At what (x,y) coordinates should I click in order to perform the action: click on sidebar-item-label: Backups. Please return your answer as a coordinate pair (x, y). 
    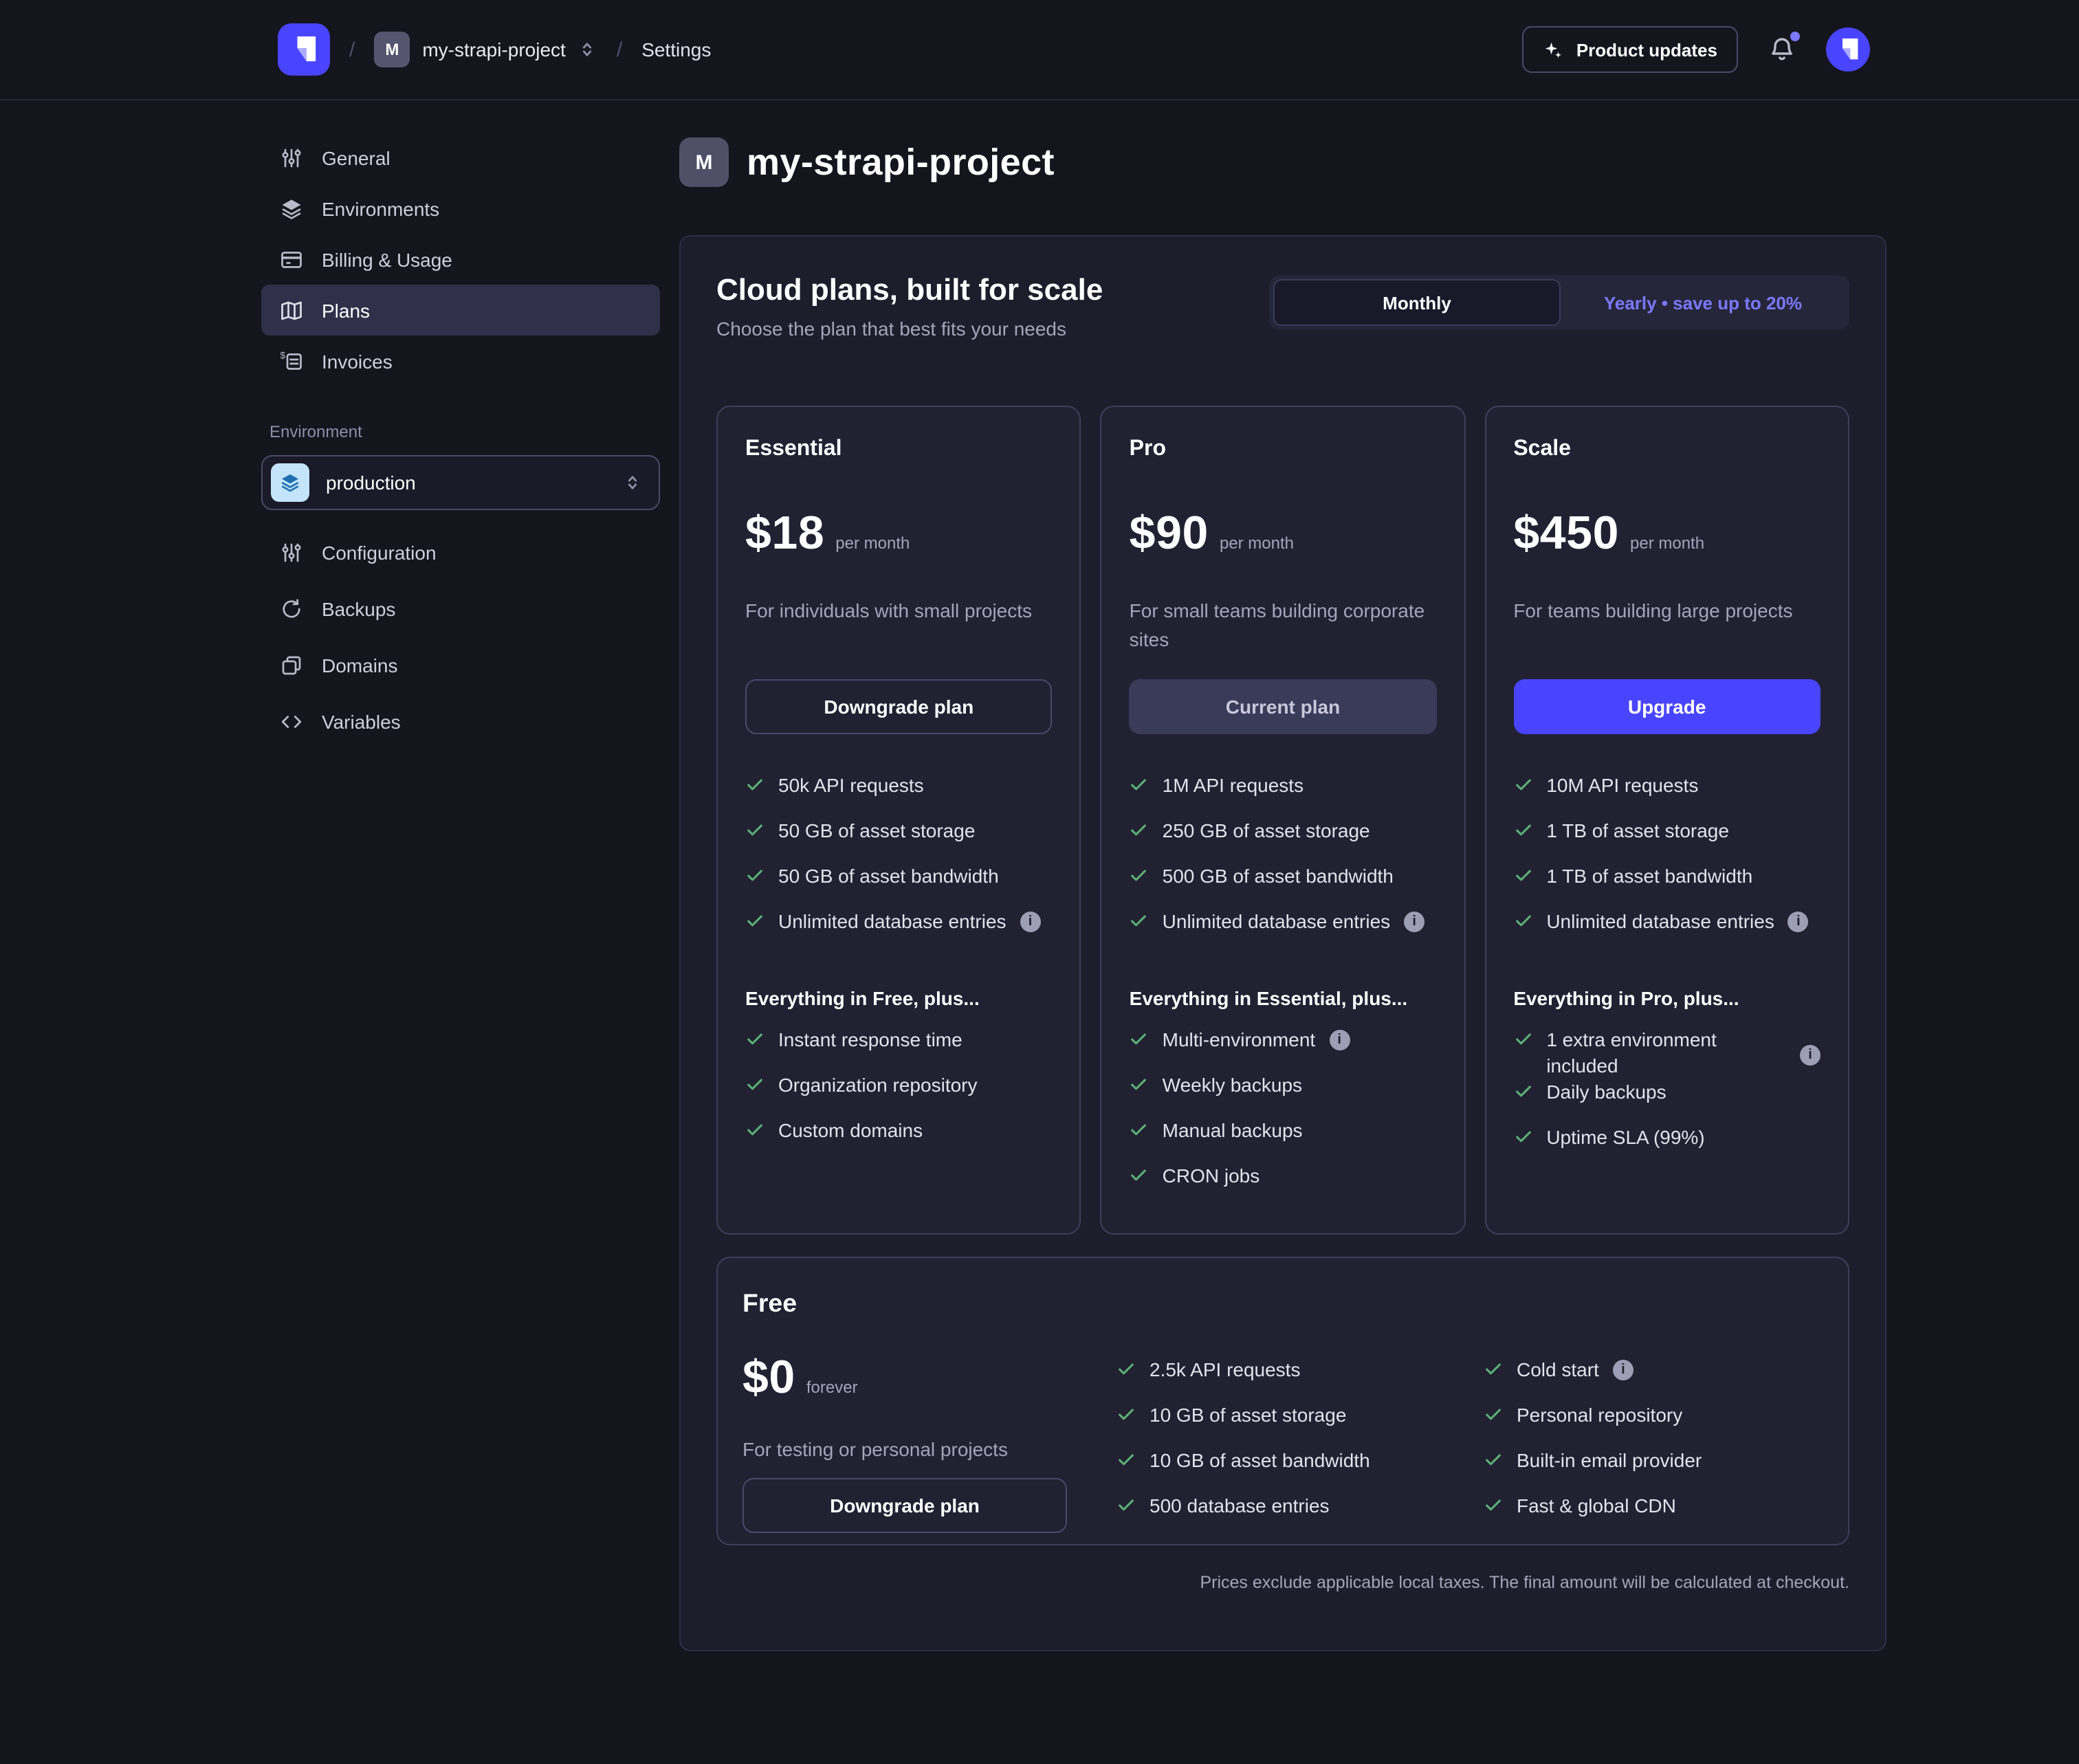
    Looking at the image, I should click on (359, 608).